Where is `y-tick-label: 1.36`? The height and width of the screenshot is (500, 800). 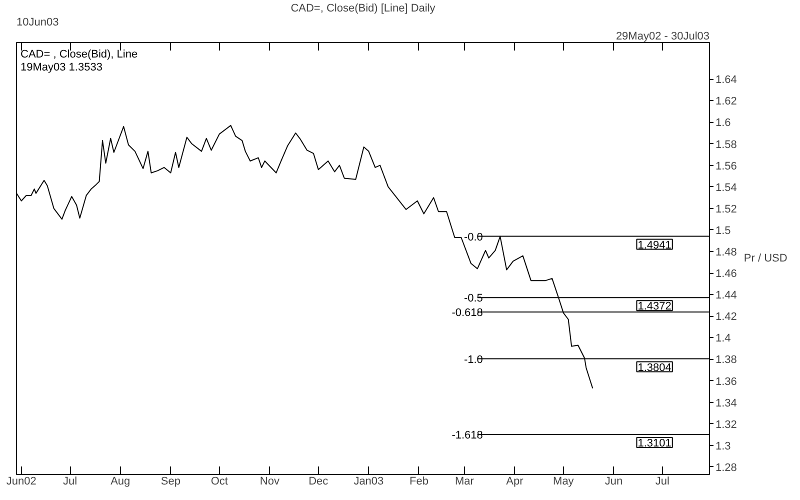 y-tick-label: 1.36 is located at coordinates (726, 382).